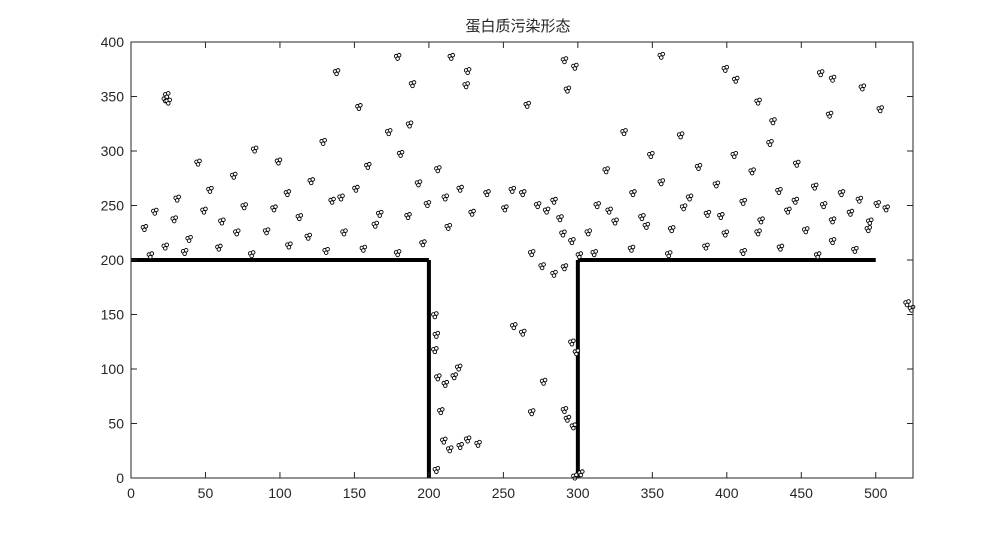 The height and width of the screenshot is (536, 1008). I want to click on x-tick-label: 250, so click(504, 493).